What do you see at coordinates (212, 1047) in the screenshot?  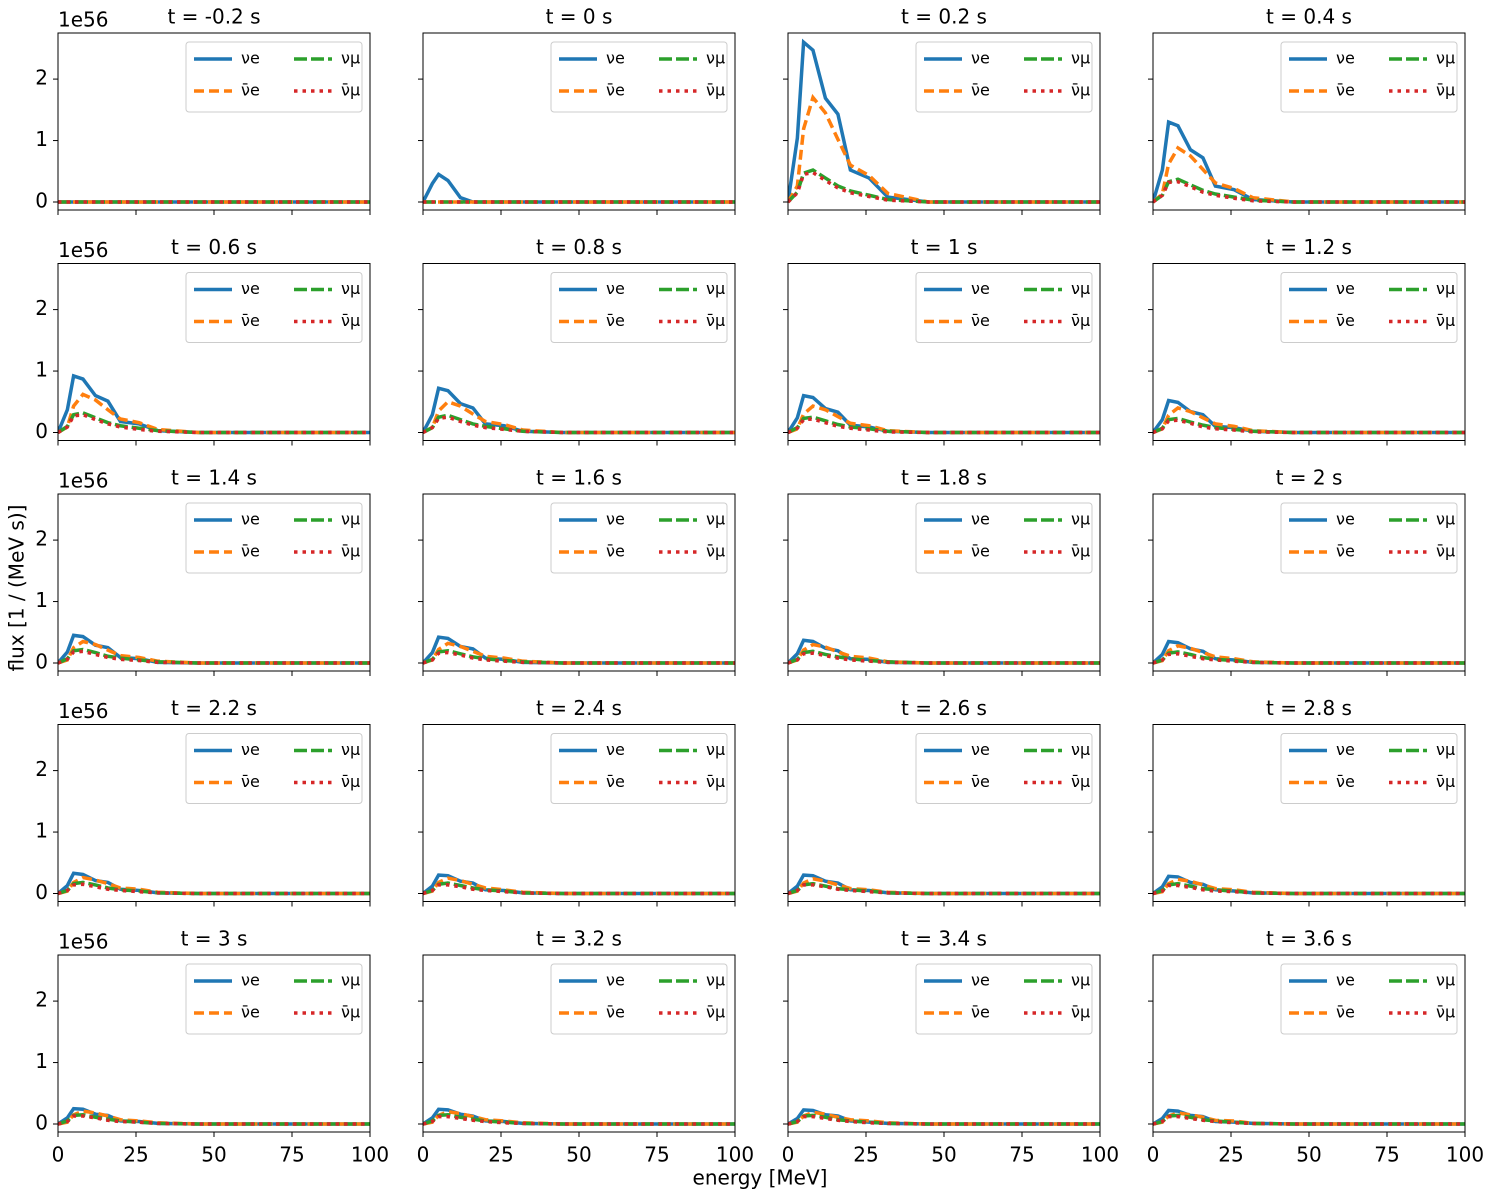 I see `subplot: 0 25 50 75 100 0 1 2 1e56 t = 3 s νe ν̄e νμ ν̄μ` at bounding box center [212, 1047].